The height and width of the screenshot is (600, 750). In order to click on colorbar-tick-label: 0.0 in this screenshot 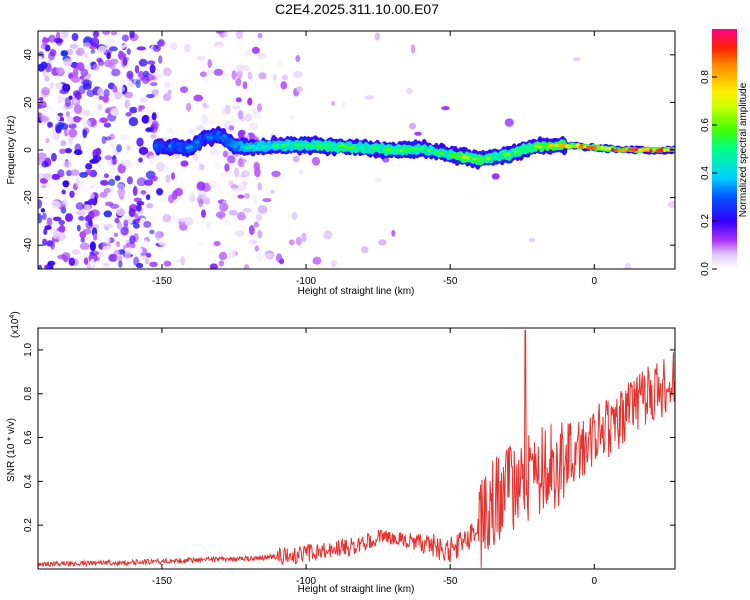, I will do `click(705, 269)`.